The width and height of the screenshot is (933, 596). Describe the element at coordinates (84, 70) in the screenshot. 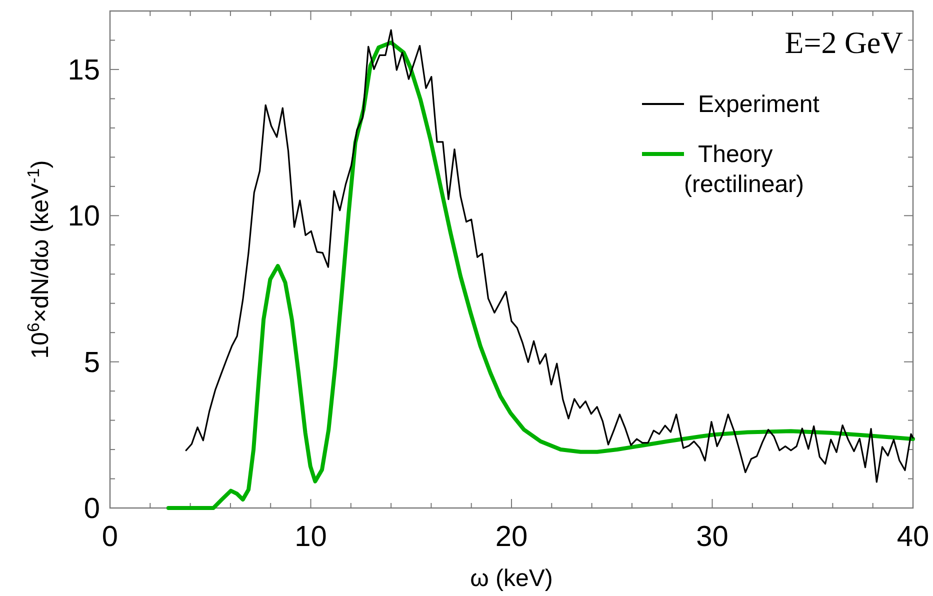

I see `y-tick-label: 15` at that location.